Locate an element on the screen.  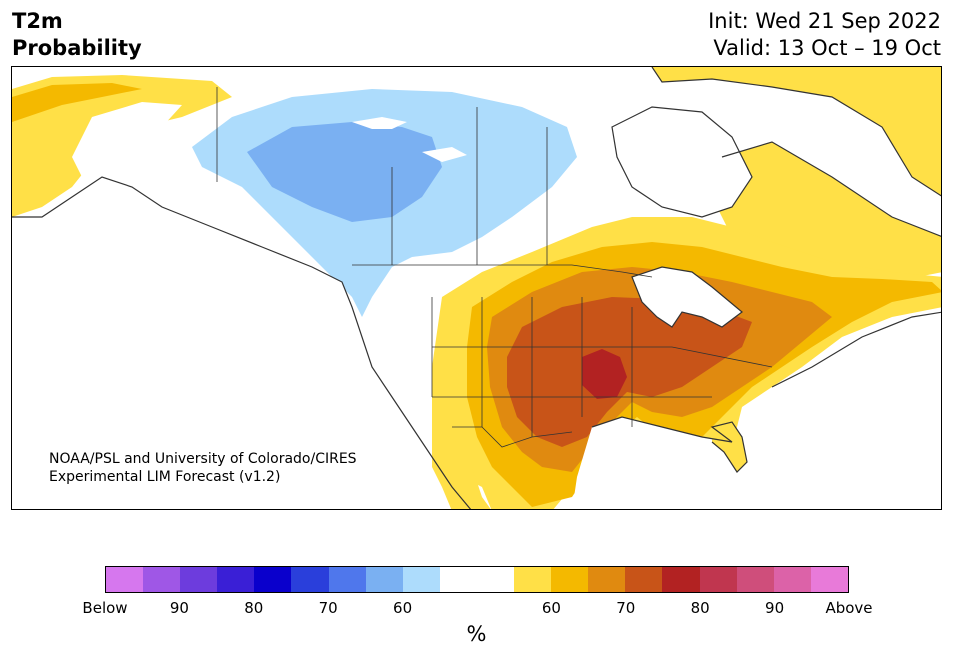
title-line-1: T2m is located at coordinates (37, 21).